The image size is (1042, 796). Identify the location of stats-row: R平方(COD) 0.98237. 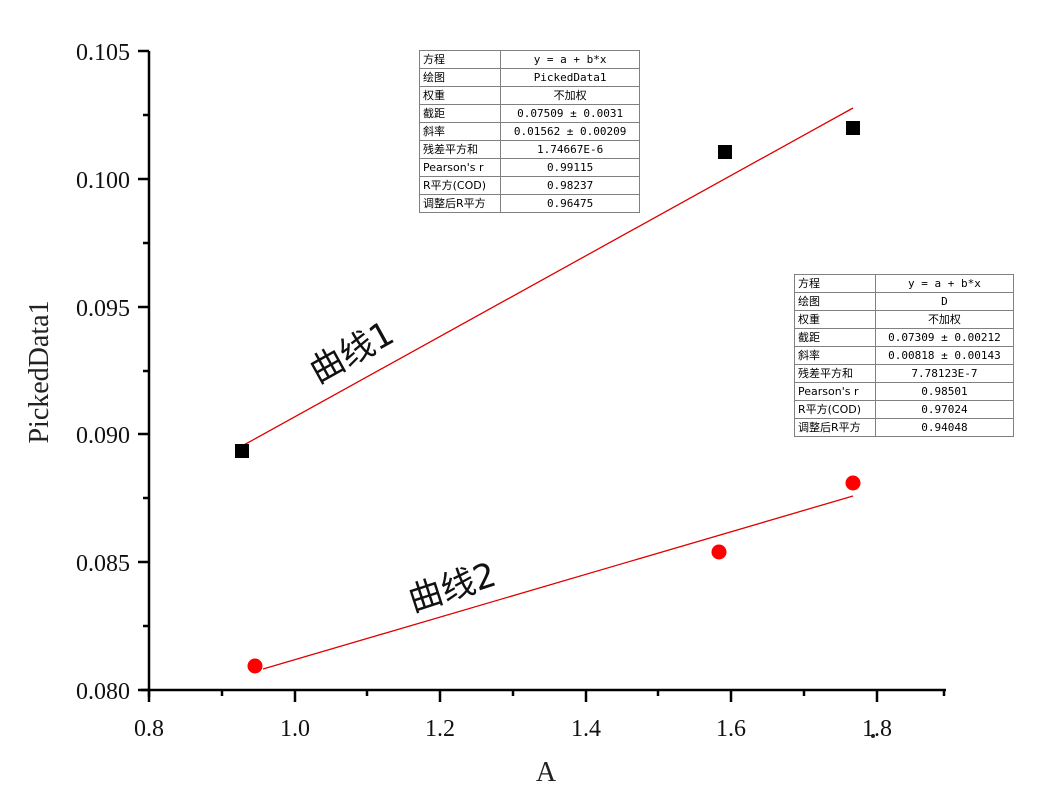
(529, 185).